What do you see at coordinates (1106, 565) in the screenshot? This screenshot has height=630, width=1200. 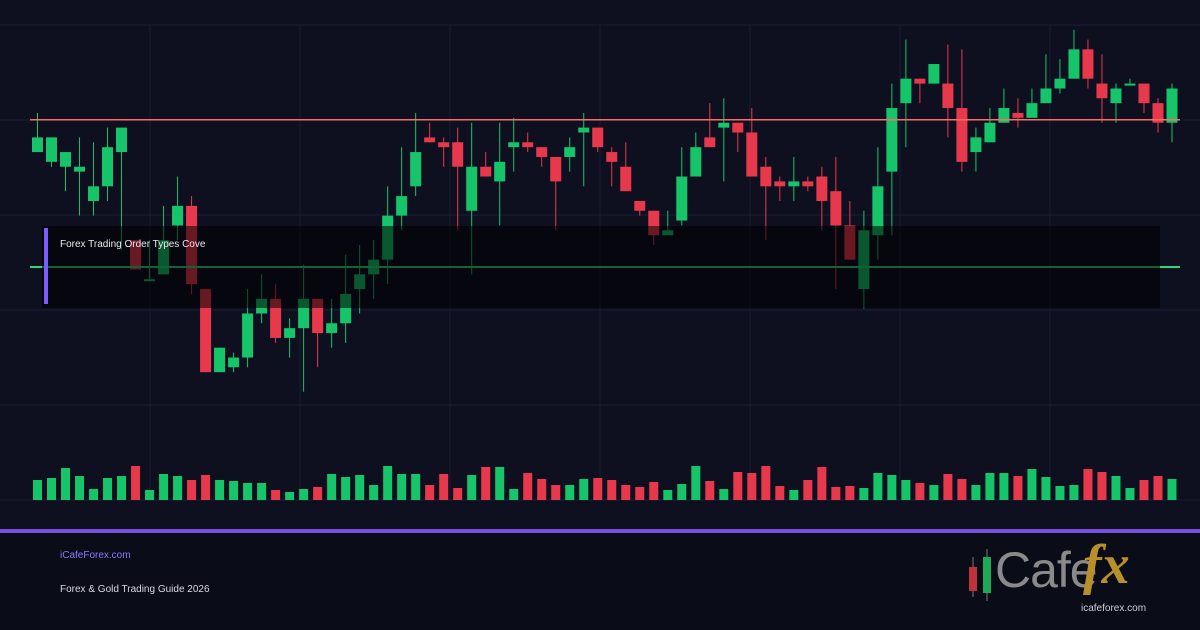 I see `logo-fx: fx` at bounding box center [1106, 565].